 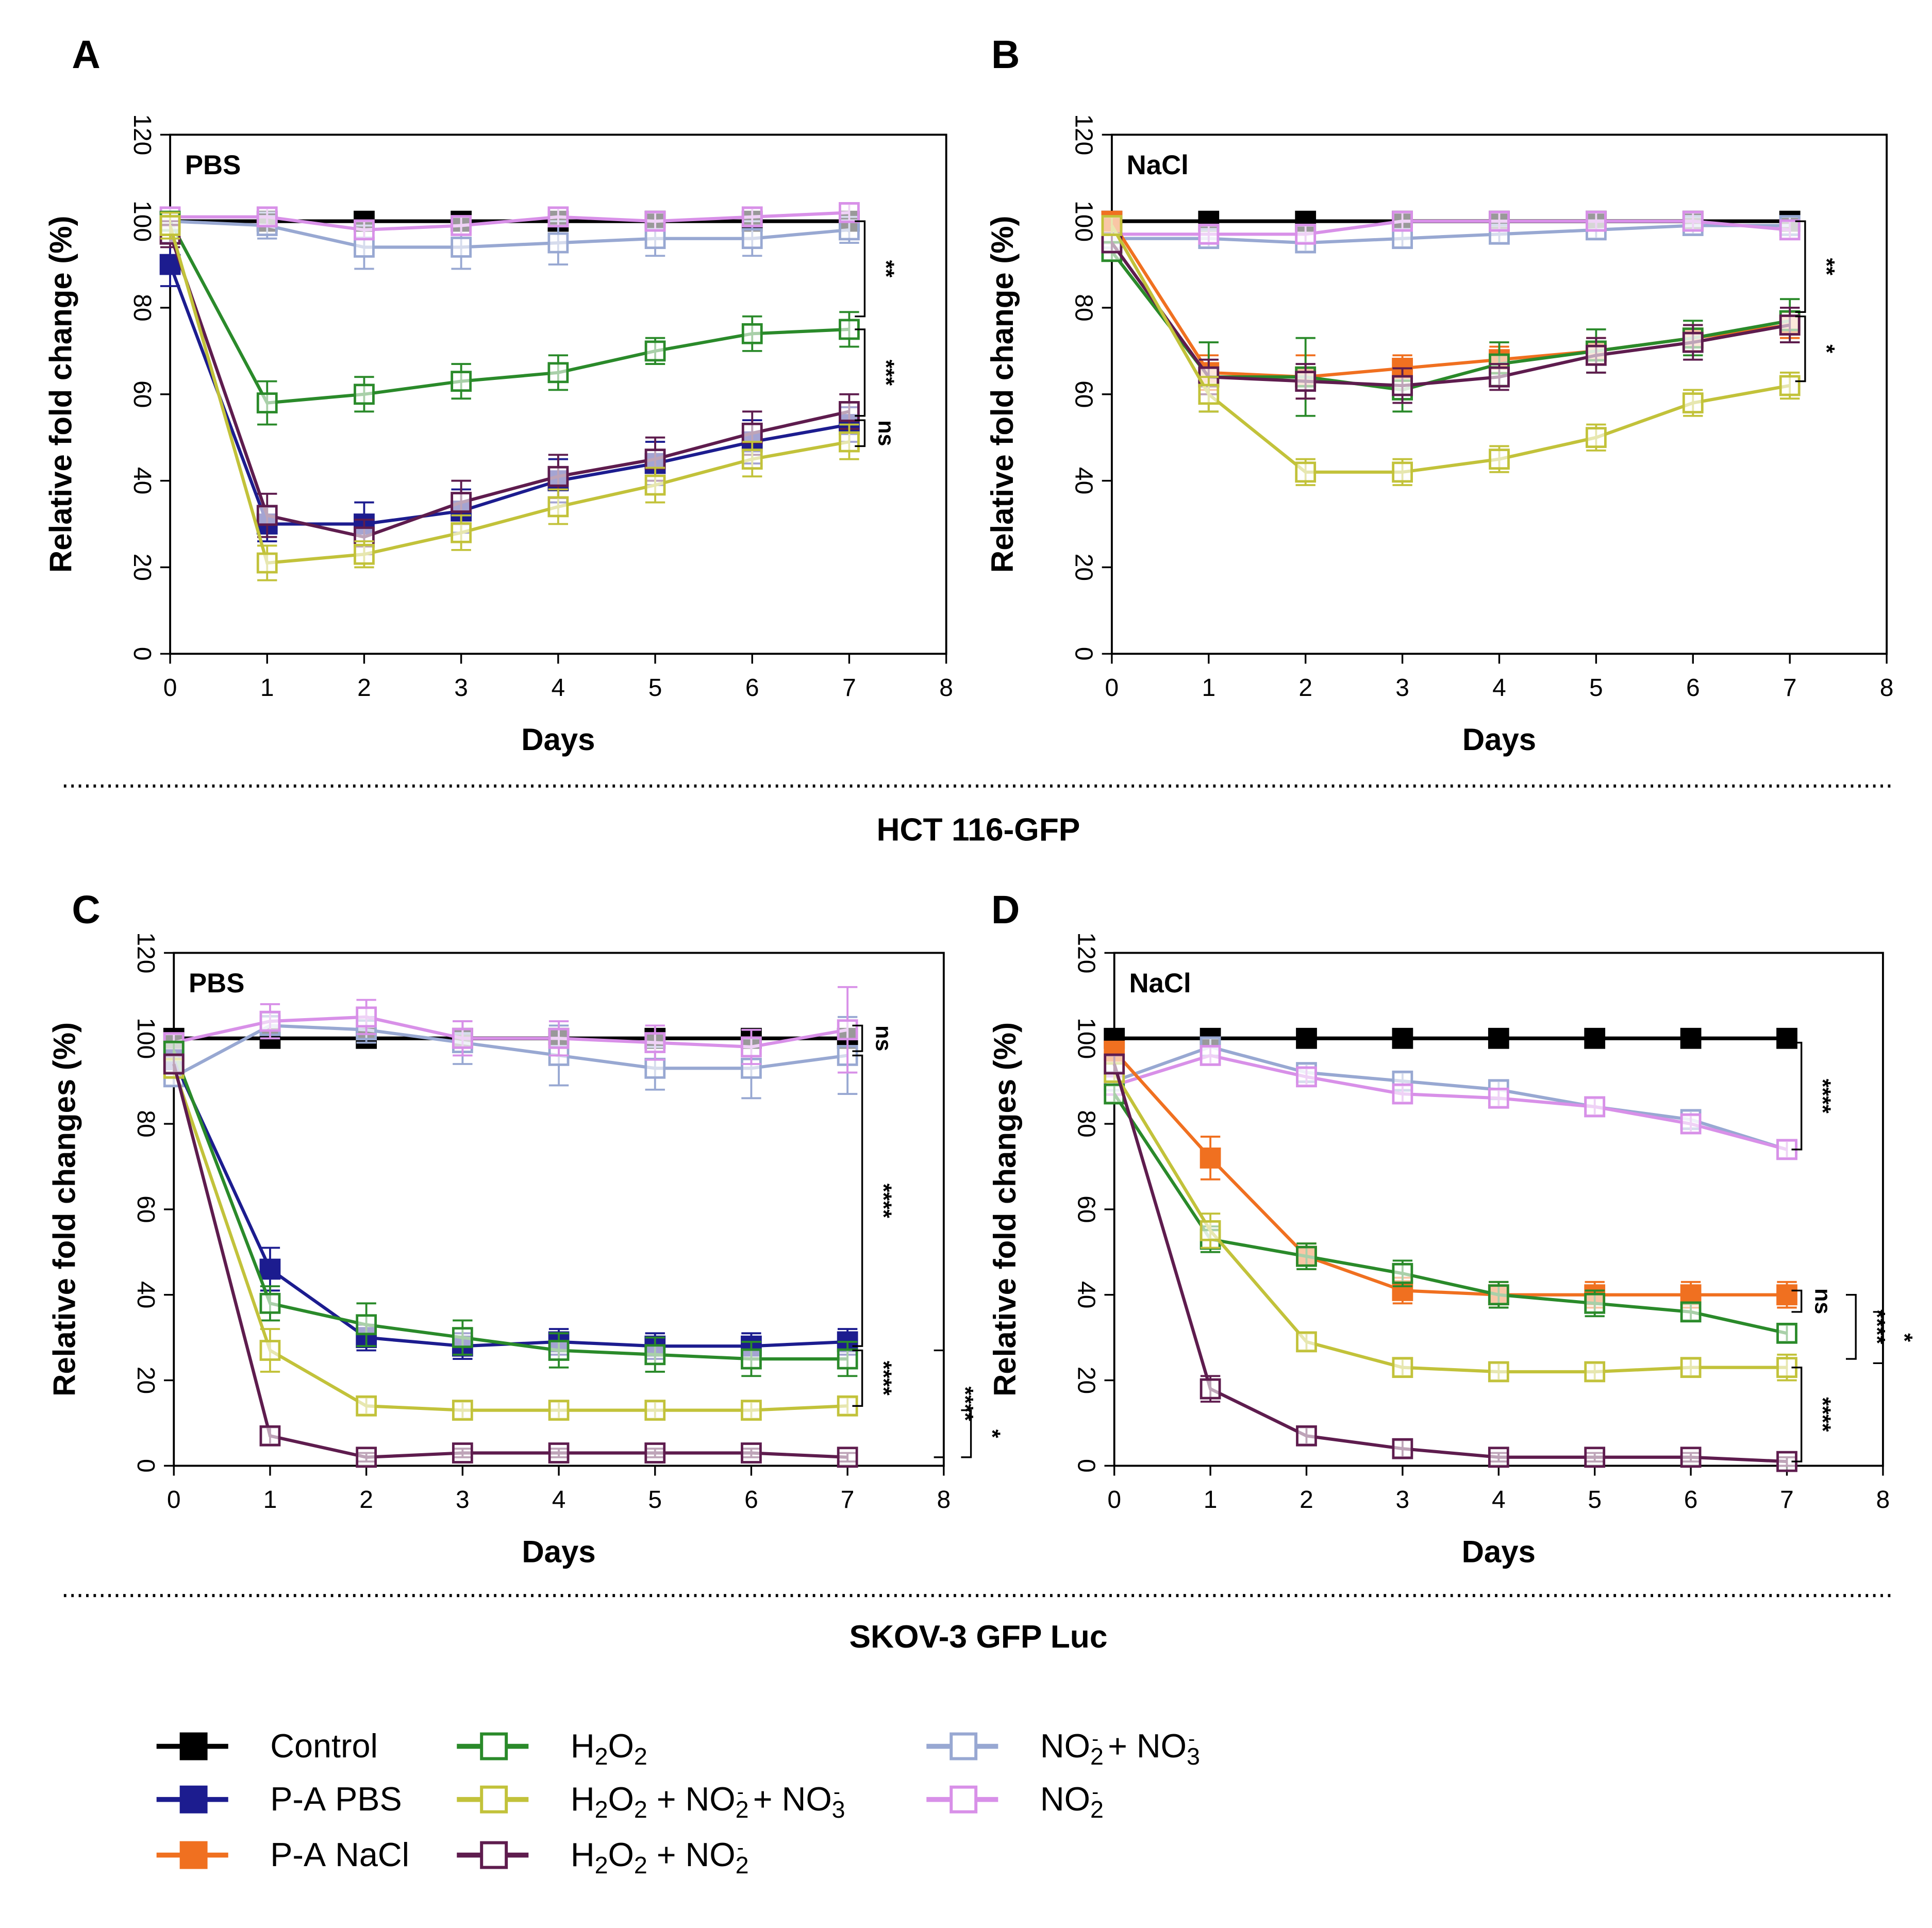 What do you see at coordinates (660, 1857) in the screenshot?
I see `legend-label: H2O2 + NO2-` at bounding box center [660, 1857].